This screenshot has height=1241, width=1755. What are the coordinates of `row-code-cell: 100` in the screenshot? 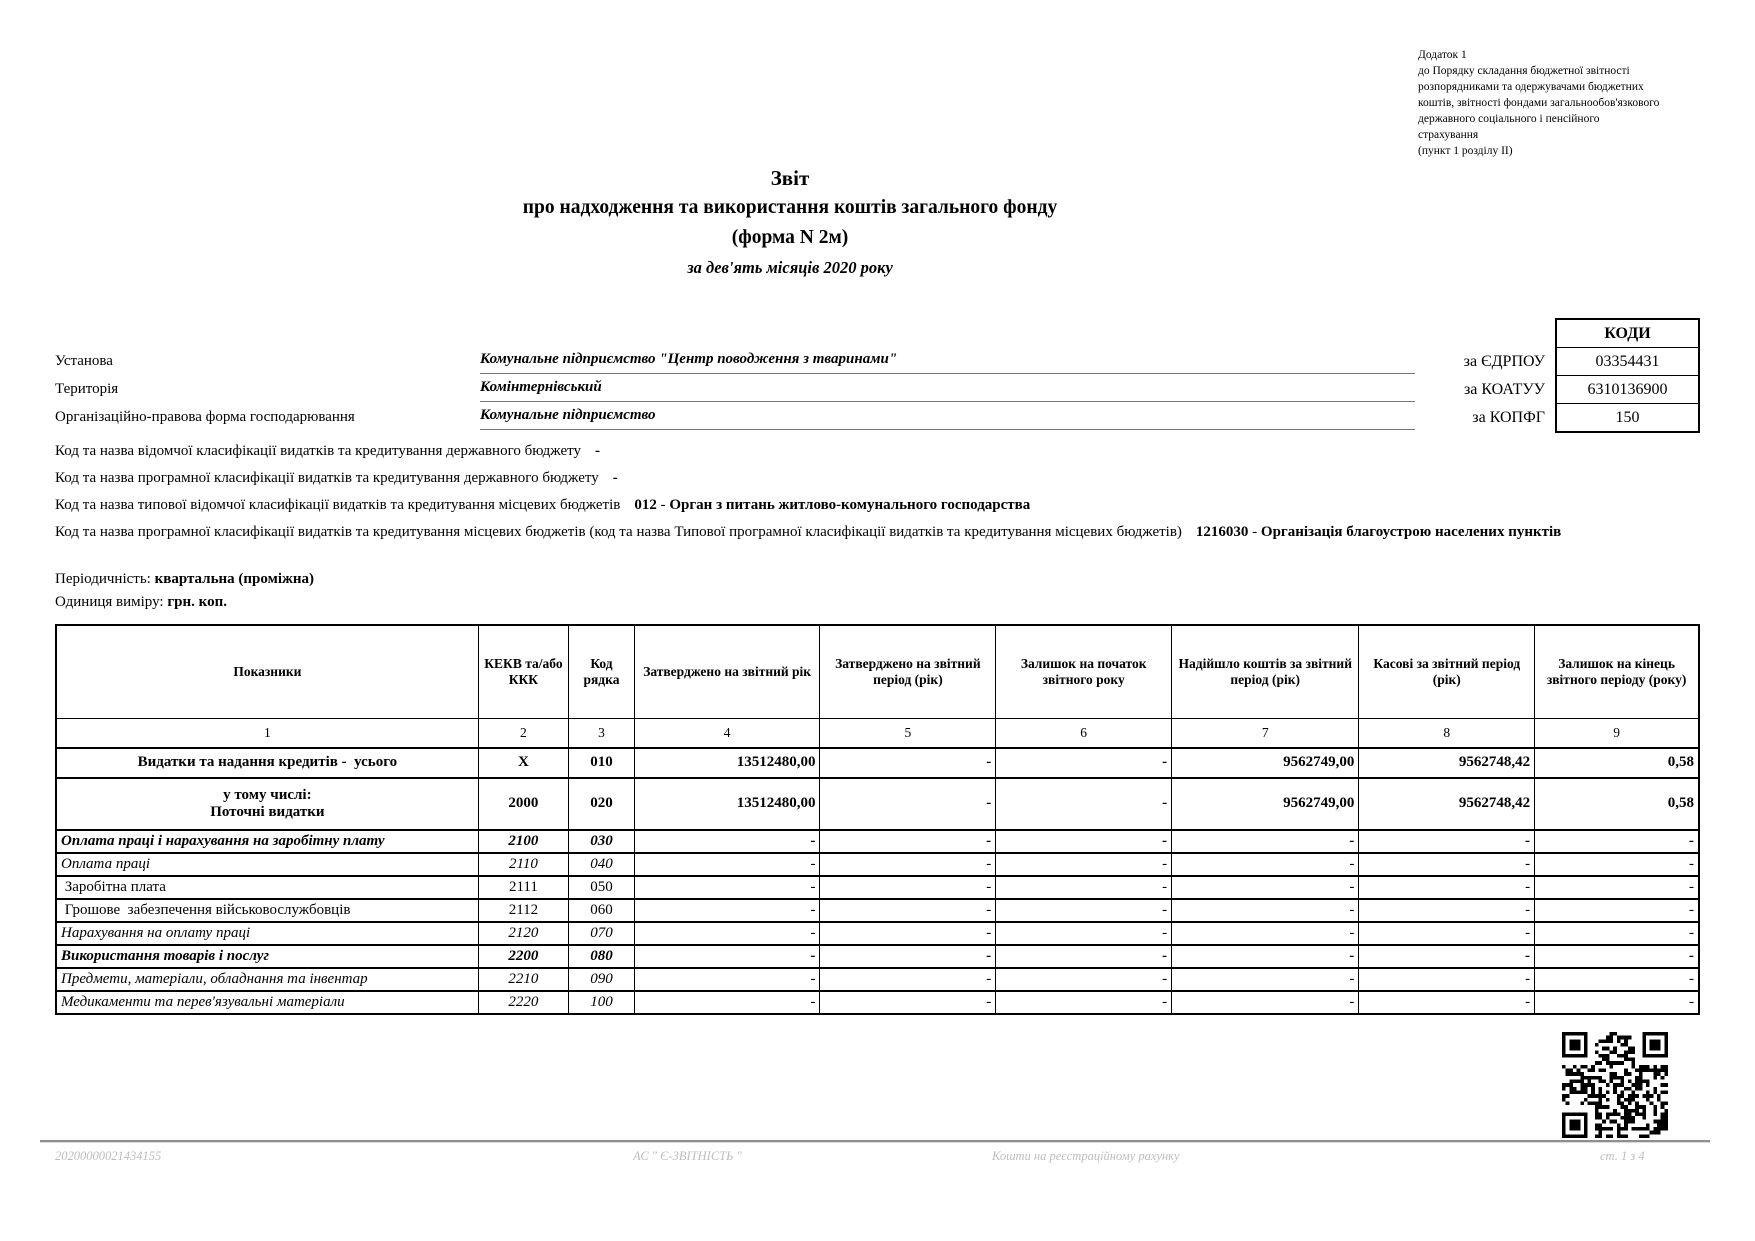 It's located at (601, 1002).